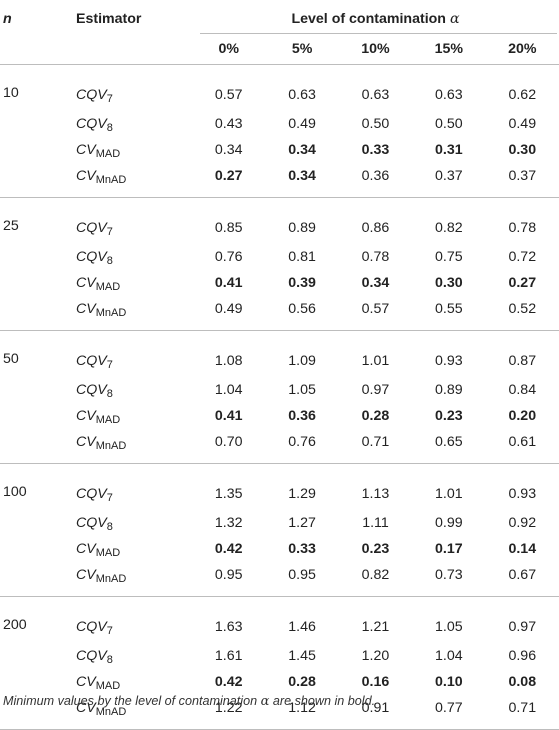 The width and height of the screenshot is (559, 730). I want to click on contamination-levels-row: 0% 5% 10% 15% 20%, so click(279, 49).